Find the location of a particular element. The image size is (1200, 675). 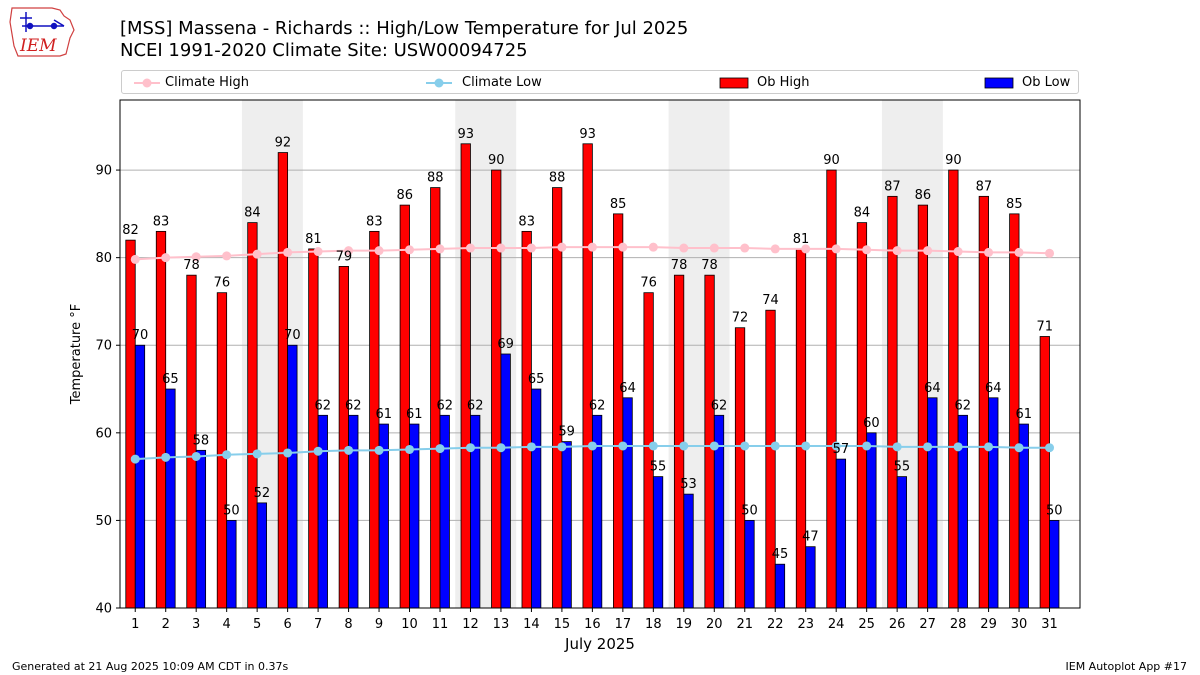

title-line-2: NCEI 1991-2020 Climate Site: USW00094725 is located at coordinates (324, 50).